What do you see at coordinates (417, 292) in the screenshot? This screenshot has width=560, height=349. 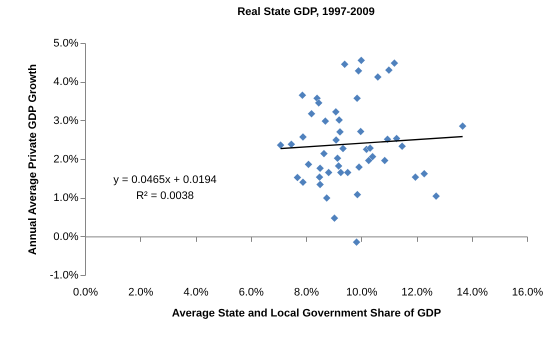 I see `x-tick-label: 12.0%` at bounding box center [417, 292].